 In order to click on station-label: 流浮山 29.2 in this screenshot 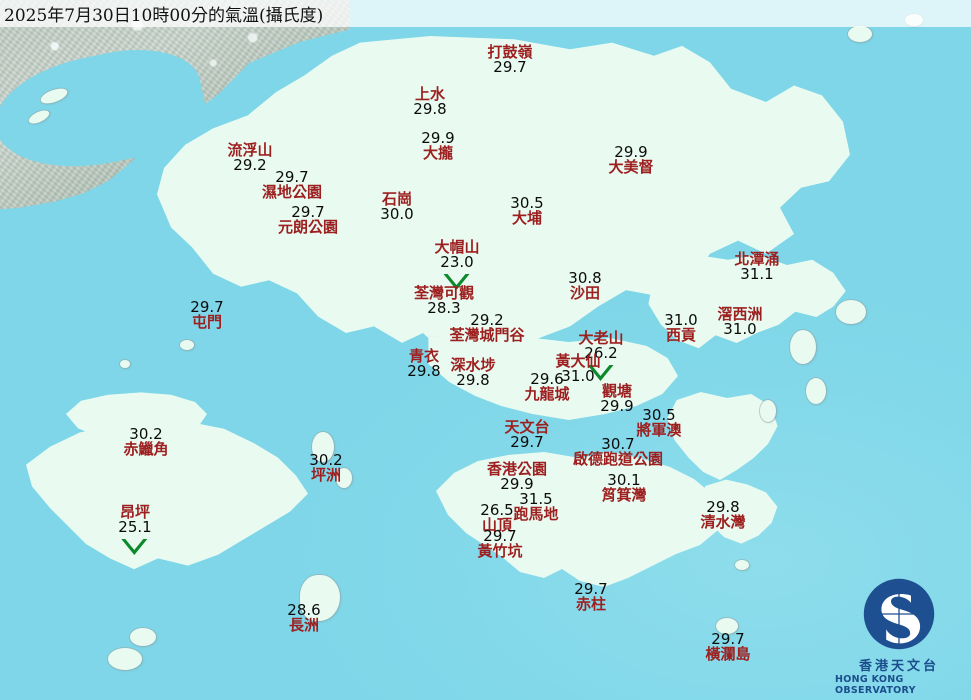, I will do `click(250, 158)`.